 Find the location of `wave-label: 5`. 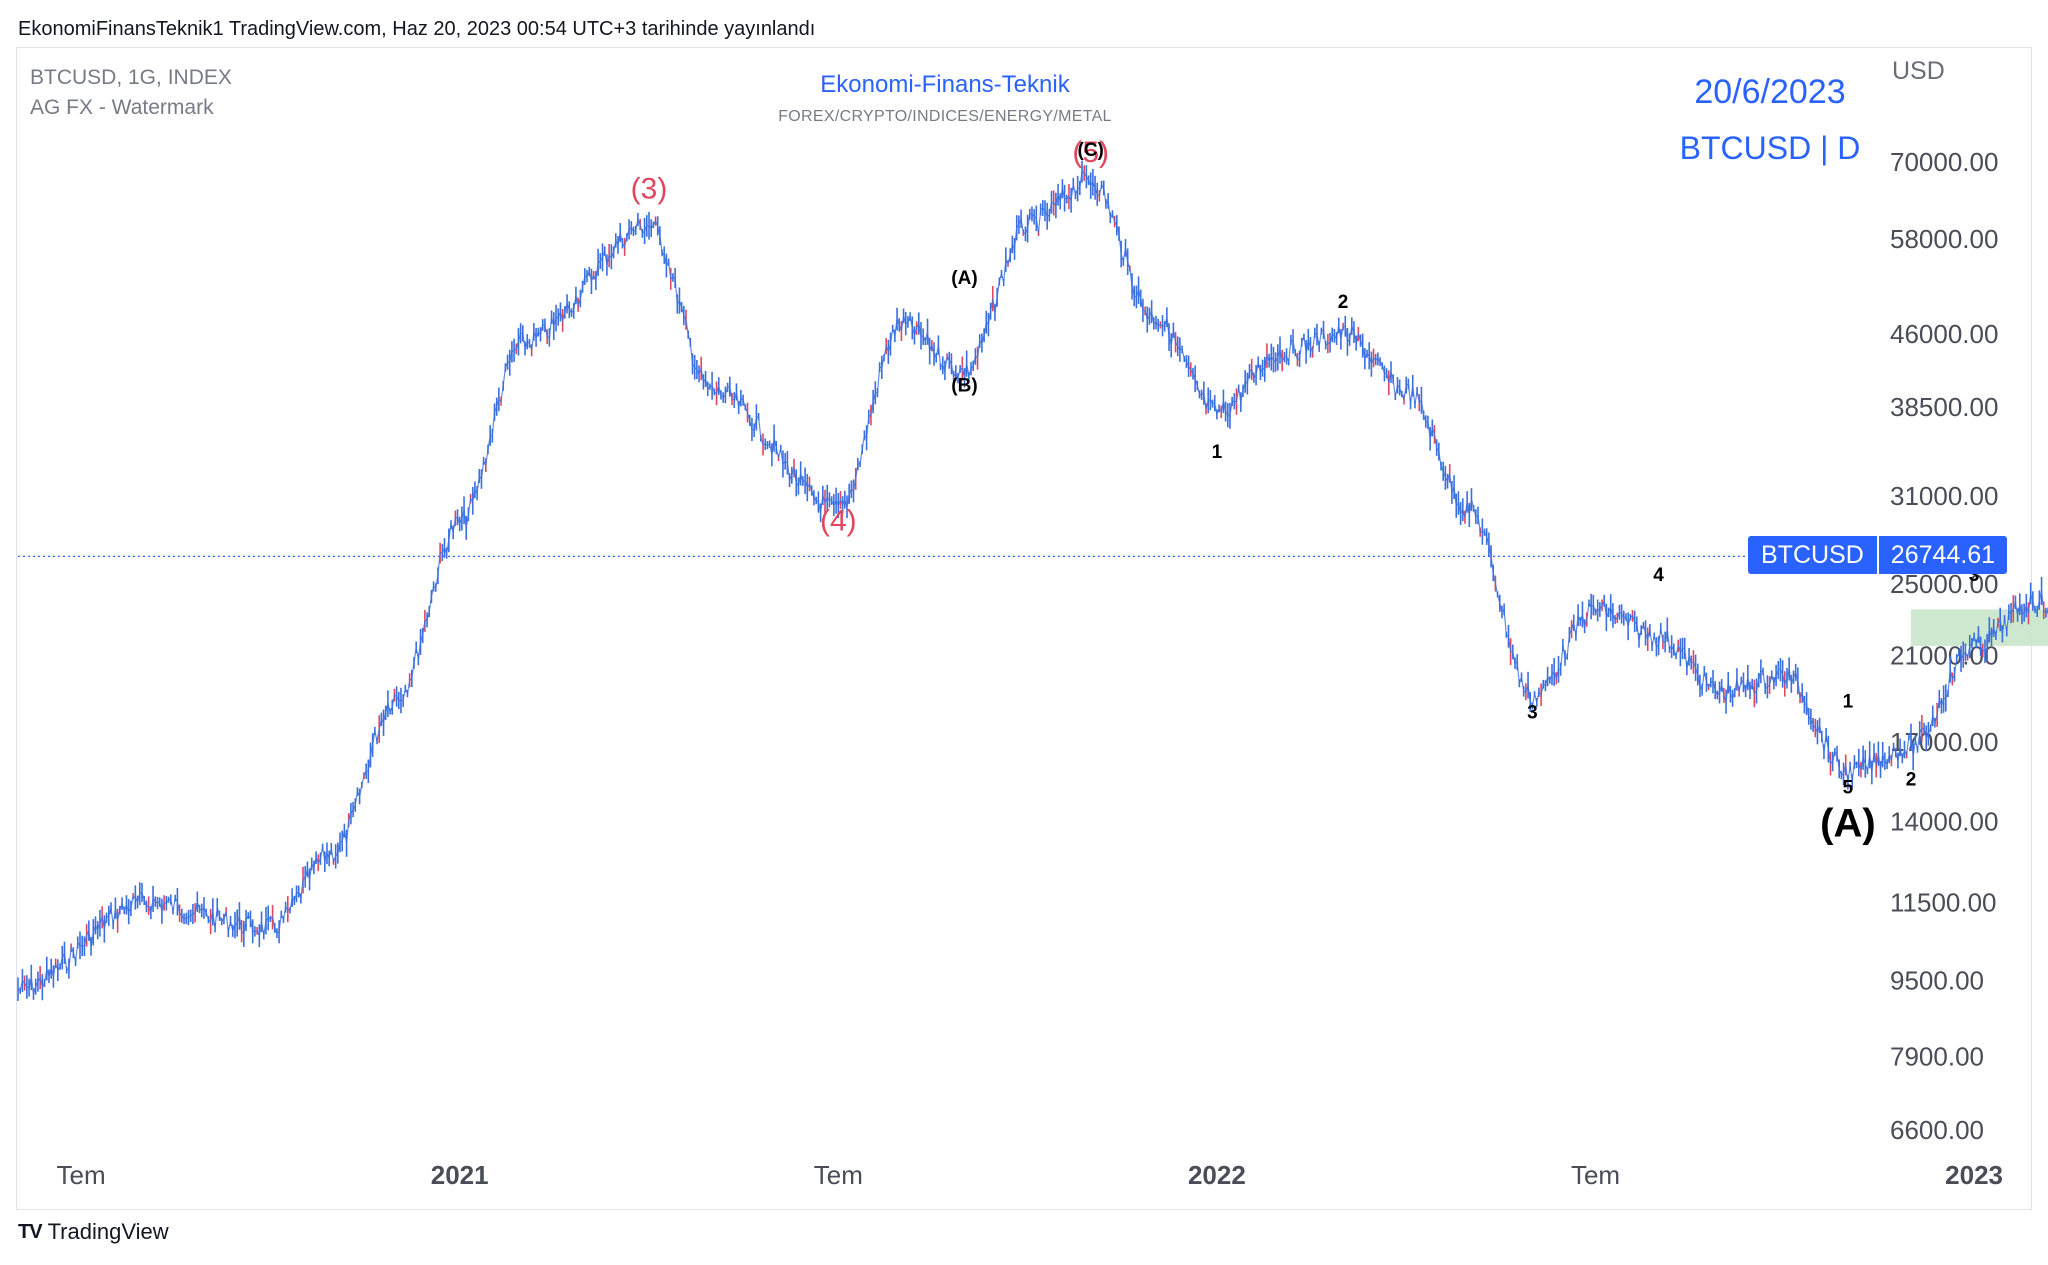

wave-label: 5 is located at coordinates (1848, 787).